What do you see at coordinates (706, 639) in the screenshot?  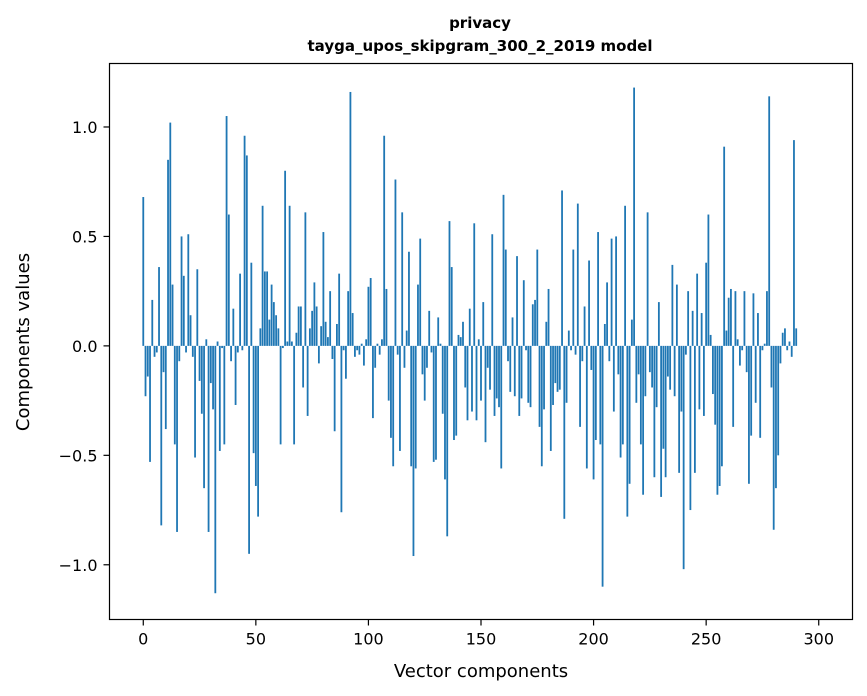 I see `x-tick-label: 250` at bounding box center [706, 639].